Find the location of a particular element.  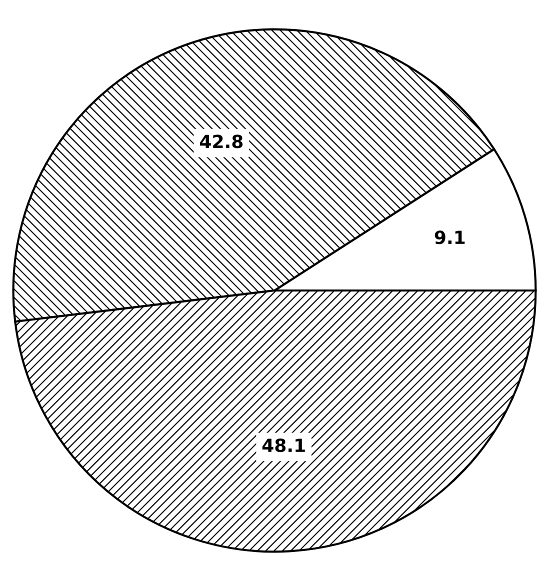

data-label: 48.1 is located at coordinates (283, 445).